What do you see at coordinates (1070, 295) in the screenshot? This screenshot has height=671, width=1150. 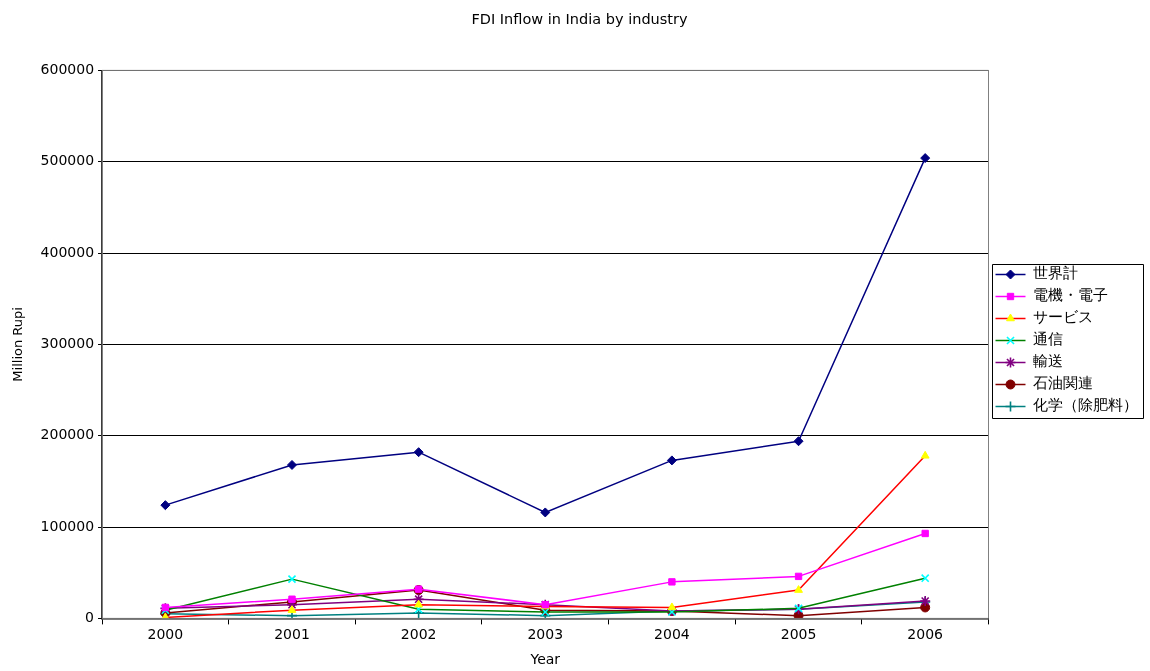 I see `legend-label: 電機・電子` at bounding box center [1070, 295].